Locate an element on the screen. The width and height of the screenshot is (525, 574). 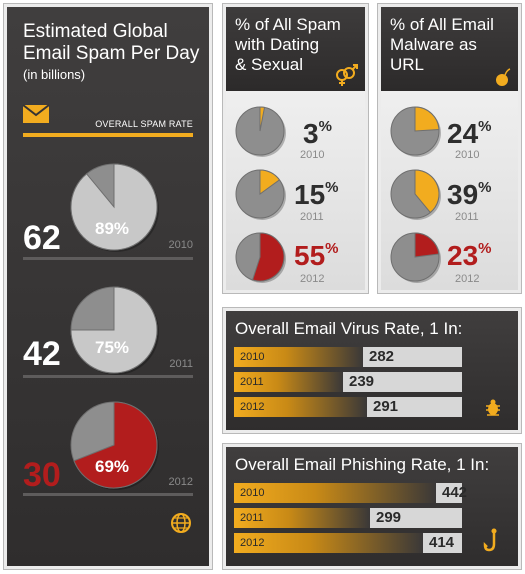
dating-value-2012: 55% is located at coordinates (316, 256).